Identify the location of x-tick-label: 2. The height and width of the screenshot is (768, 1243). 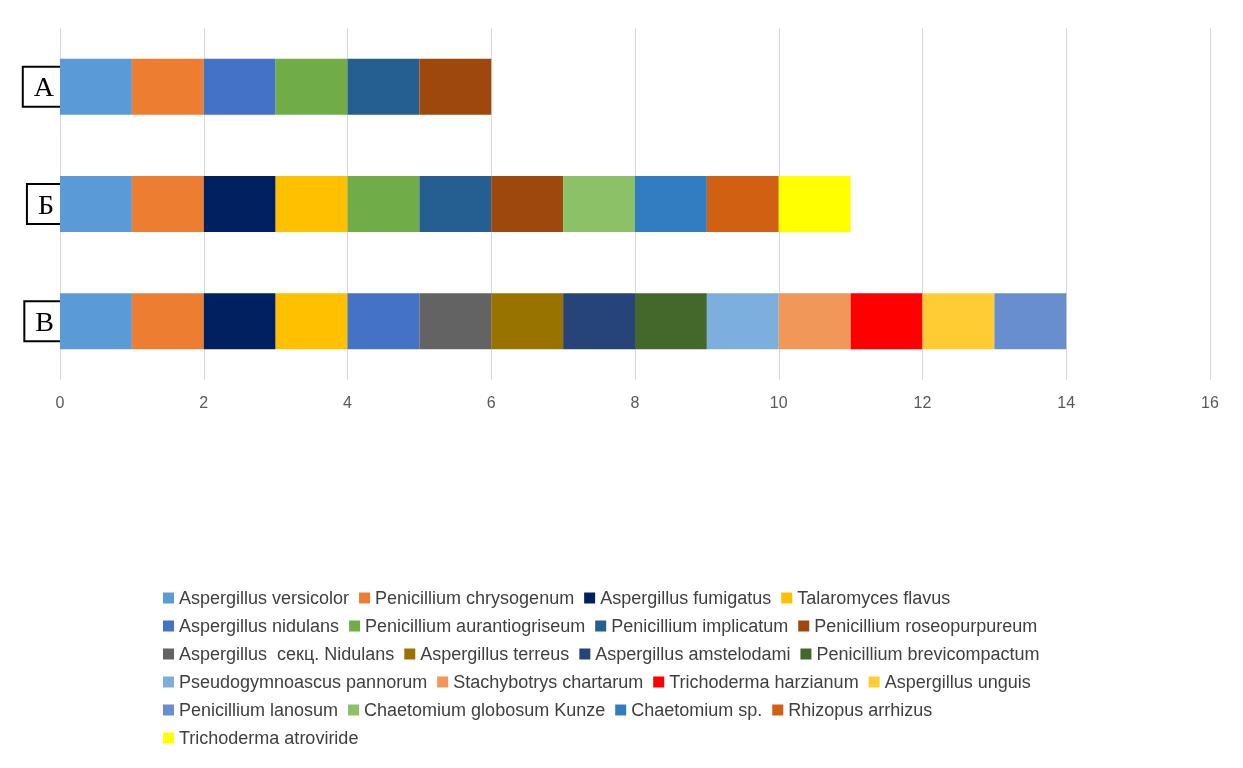
(204, 402).